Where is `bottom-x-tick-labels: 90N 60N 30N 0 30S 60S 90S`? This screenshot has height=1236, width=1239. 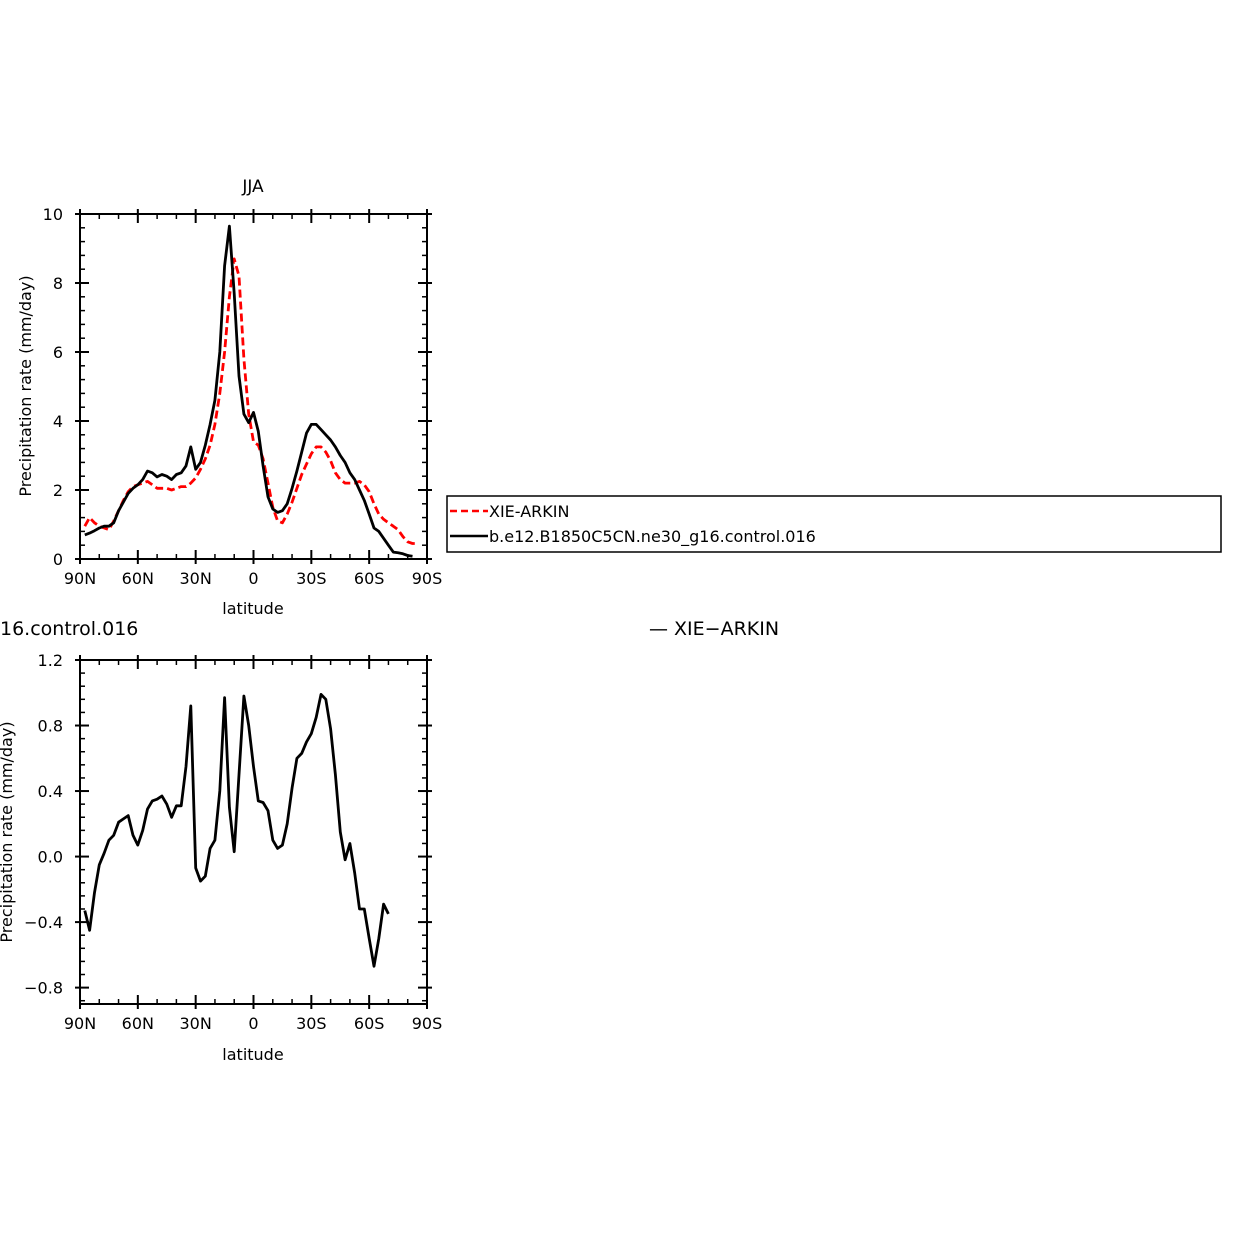
bottom-x-tick-labels: 90N 60N 30N 0 30S 60S 90S is located at coordinates (253, 1023).